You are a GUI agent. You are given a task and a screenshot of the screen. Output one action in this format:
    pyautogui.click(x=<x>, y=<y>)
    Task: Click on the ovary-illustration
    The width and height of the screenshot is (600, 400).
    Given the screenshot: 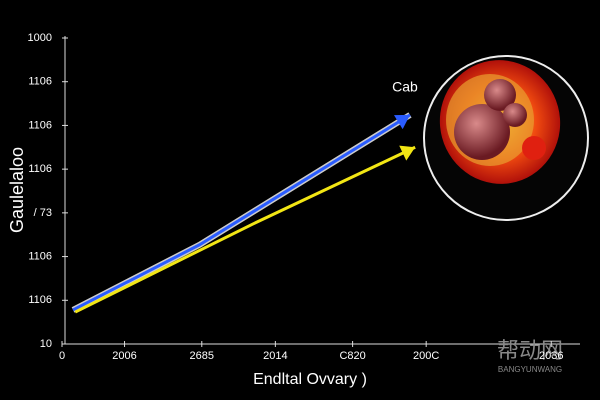 What is the action you would take?
    pyautogui.click(x=506, y=138)
    